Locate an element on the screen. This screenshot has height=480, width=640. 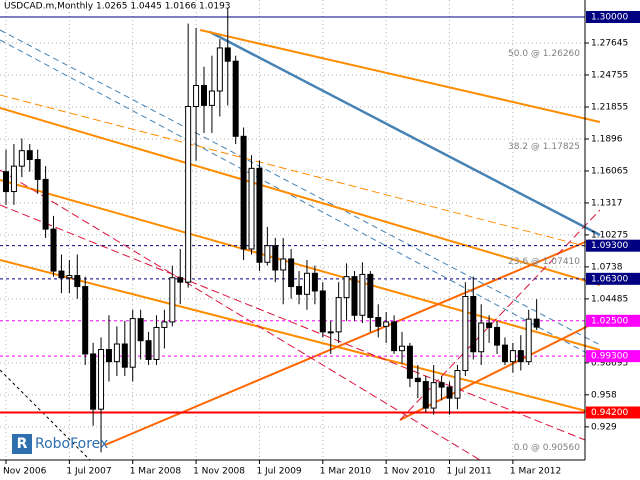
y-tick-label: 0.98695 is located at coordinates (609, 363).